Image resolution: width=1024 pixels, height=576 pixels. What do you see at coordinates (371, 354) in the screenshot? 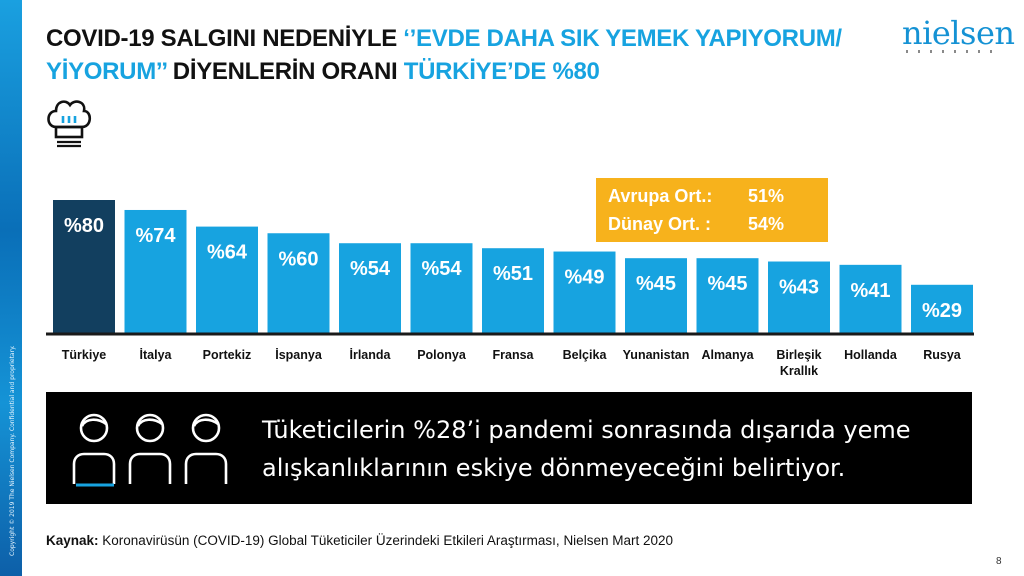
I see `category-label-5: İrlanda` at bounding box center [371, 354].